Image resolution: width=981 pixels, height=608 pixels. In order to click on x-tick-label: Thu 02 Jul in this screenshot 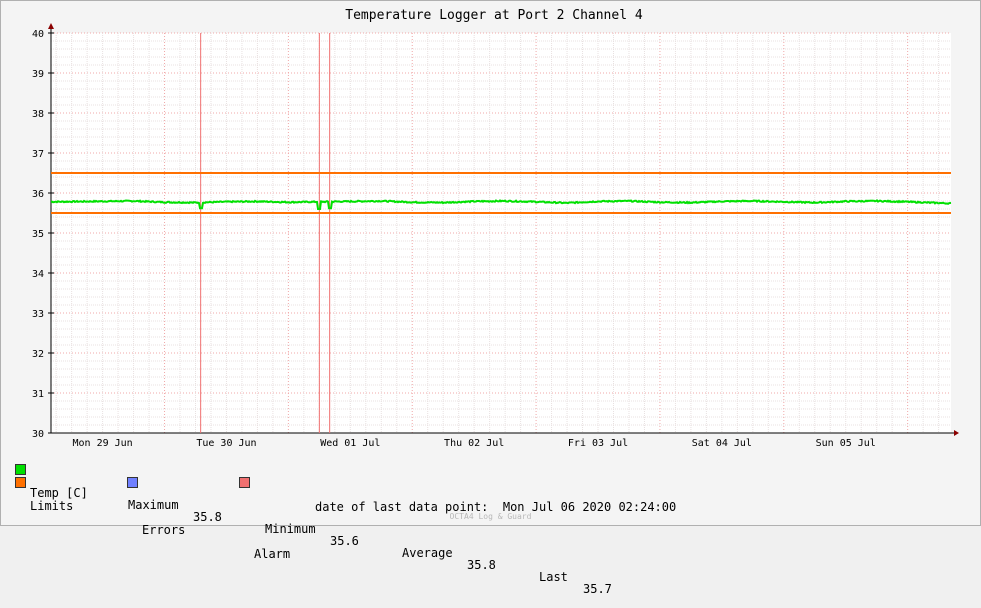, I will do `click(474, 443)`.